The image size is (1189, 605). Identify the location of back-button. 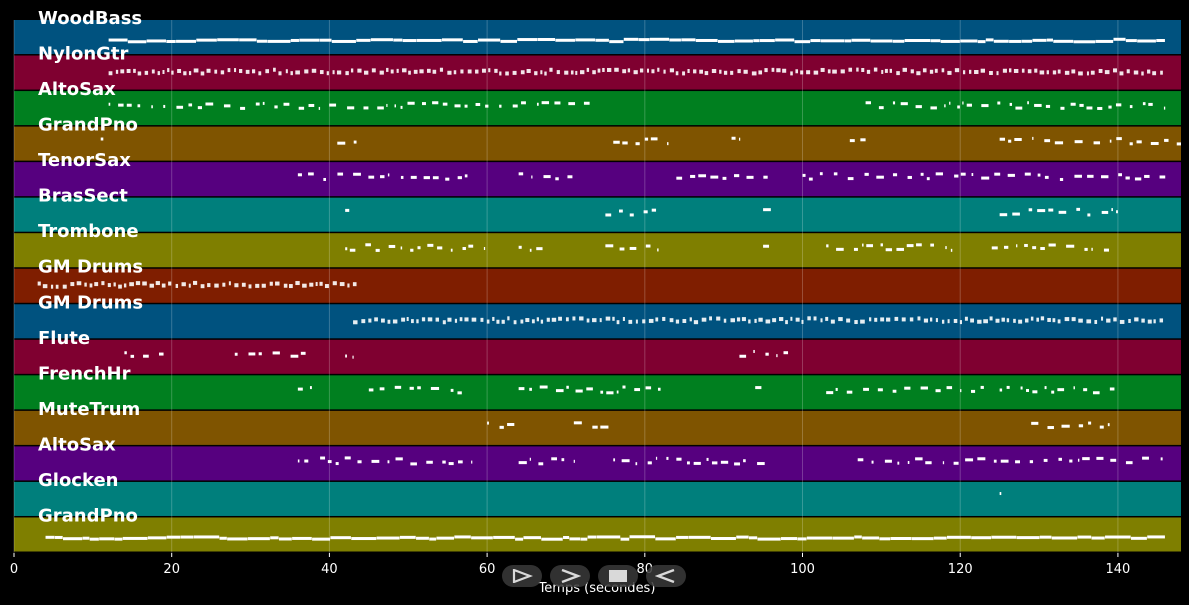
(666, 576).